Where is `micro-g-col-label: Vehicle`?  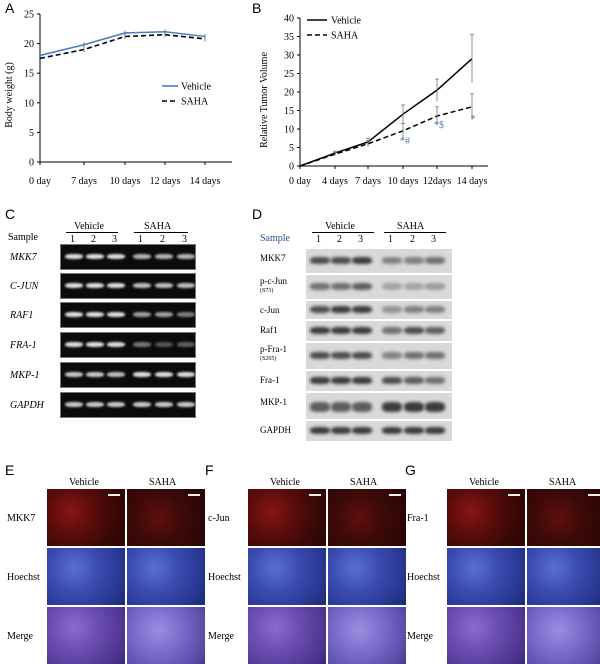 micro-g-col-label: Vehicle is located at coordinates (484, 482).